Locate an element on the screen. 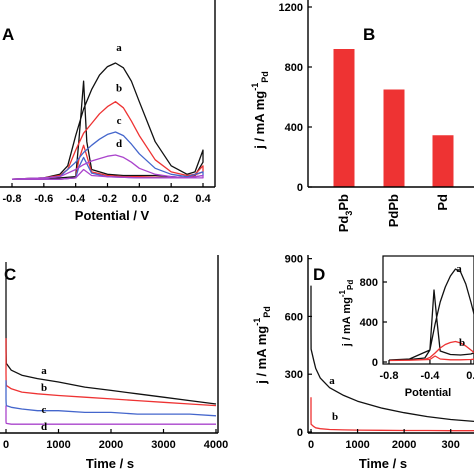  category-label-sub: 3 is located at coordinates (349, 213).